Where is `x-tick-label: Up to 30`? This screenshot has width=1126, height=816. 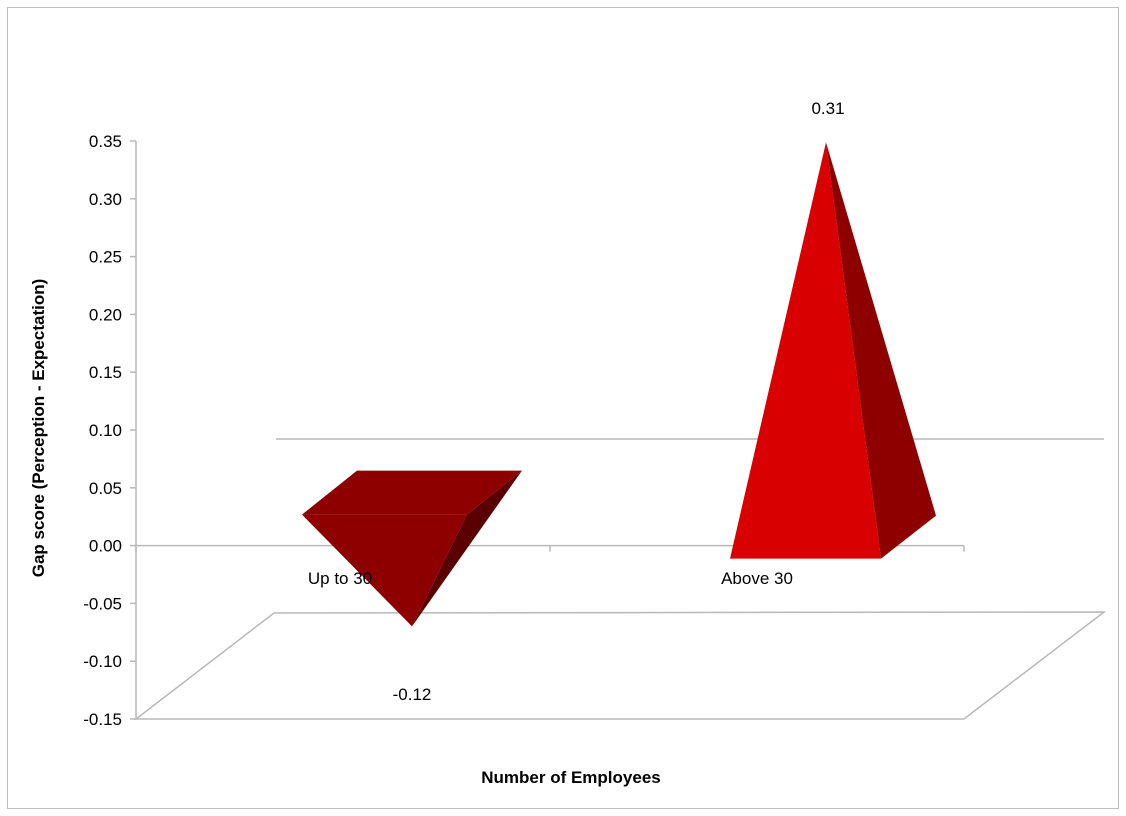
x-tick-label: Up to 30 is located at coordinates (340, 578).